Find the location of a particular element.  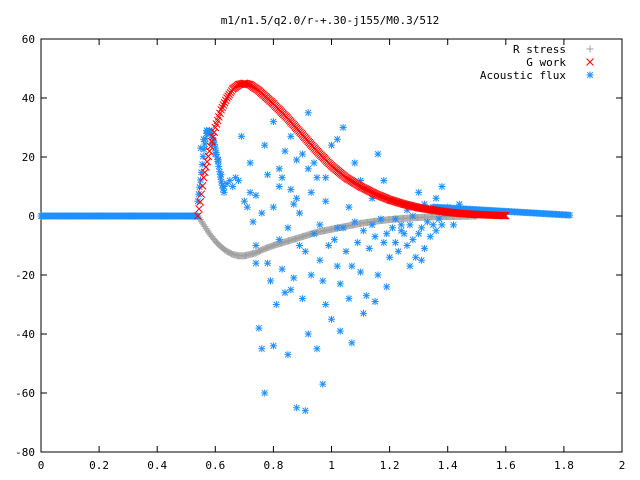

r-stress-point is located at coordinates (207, 230).